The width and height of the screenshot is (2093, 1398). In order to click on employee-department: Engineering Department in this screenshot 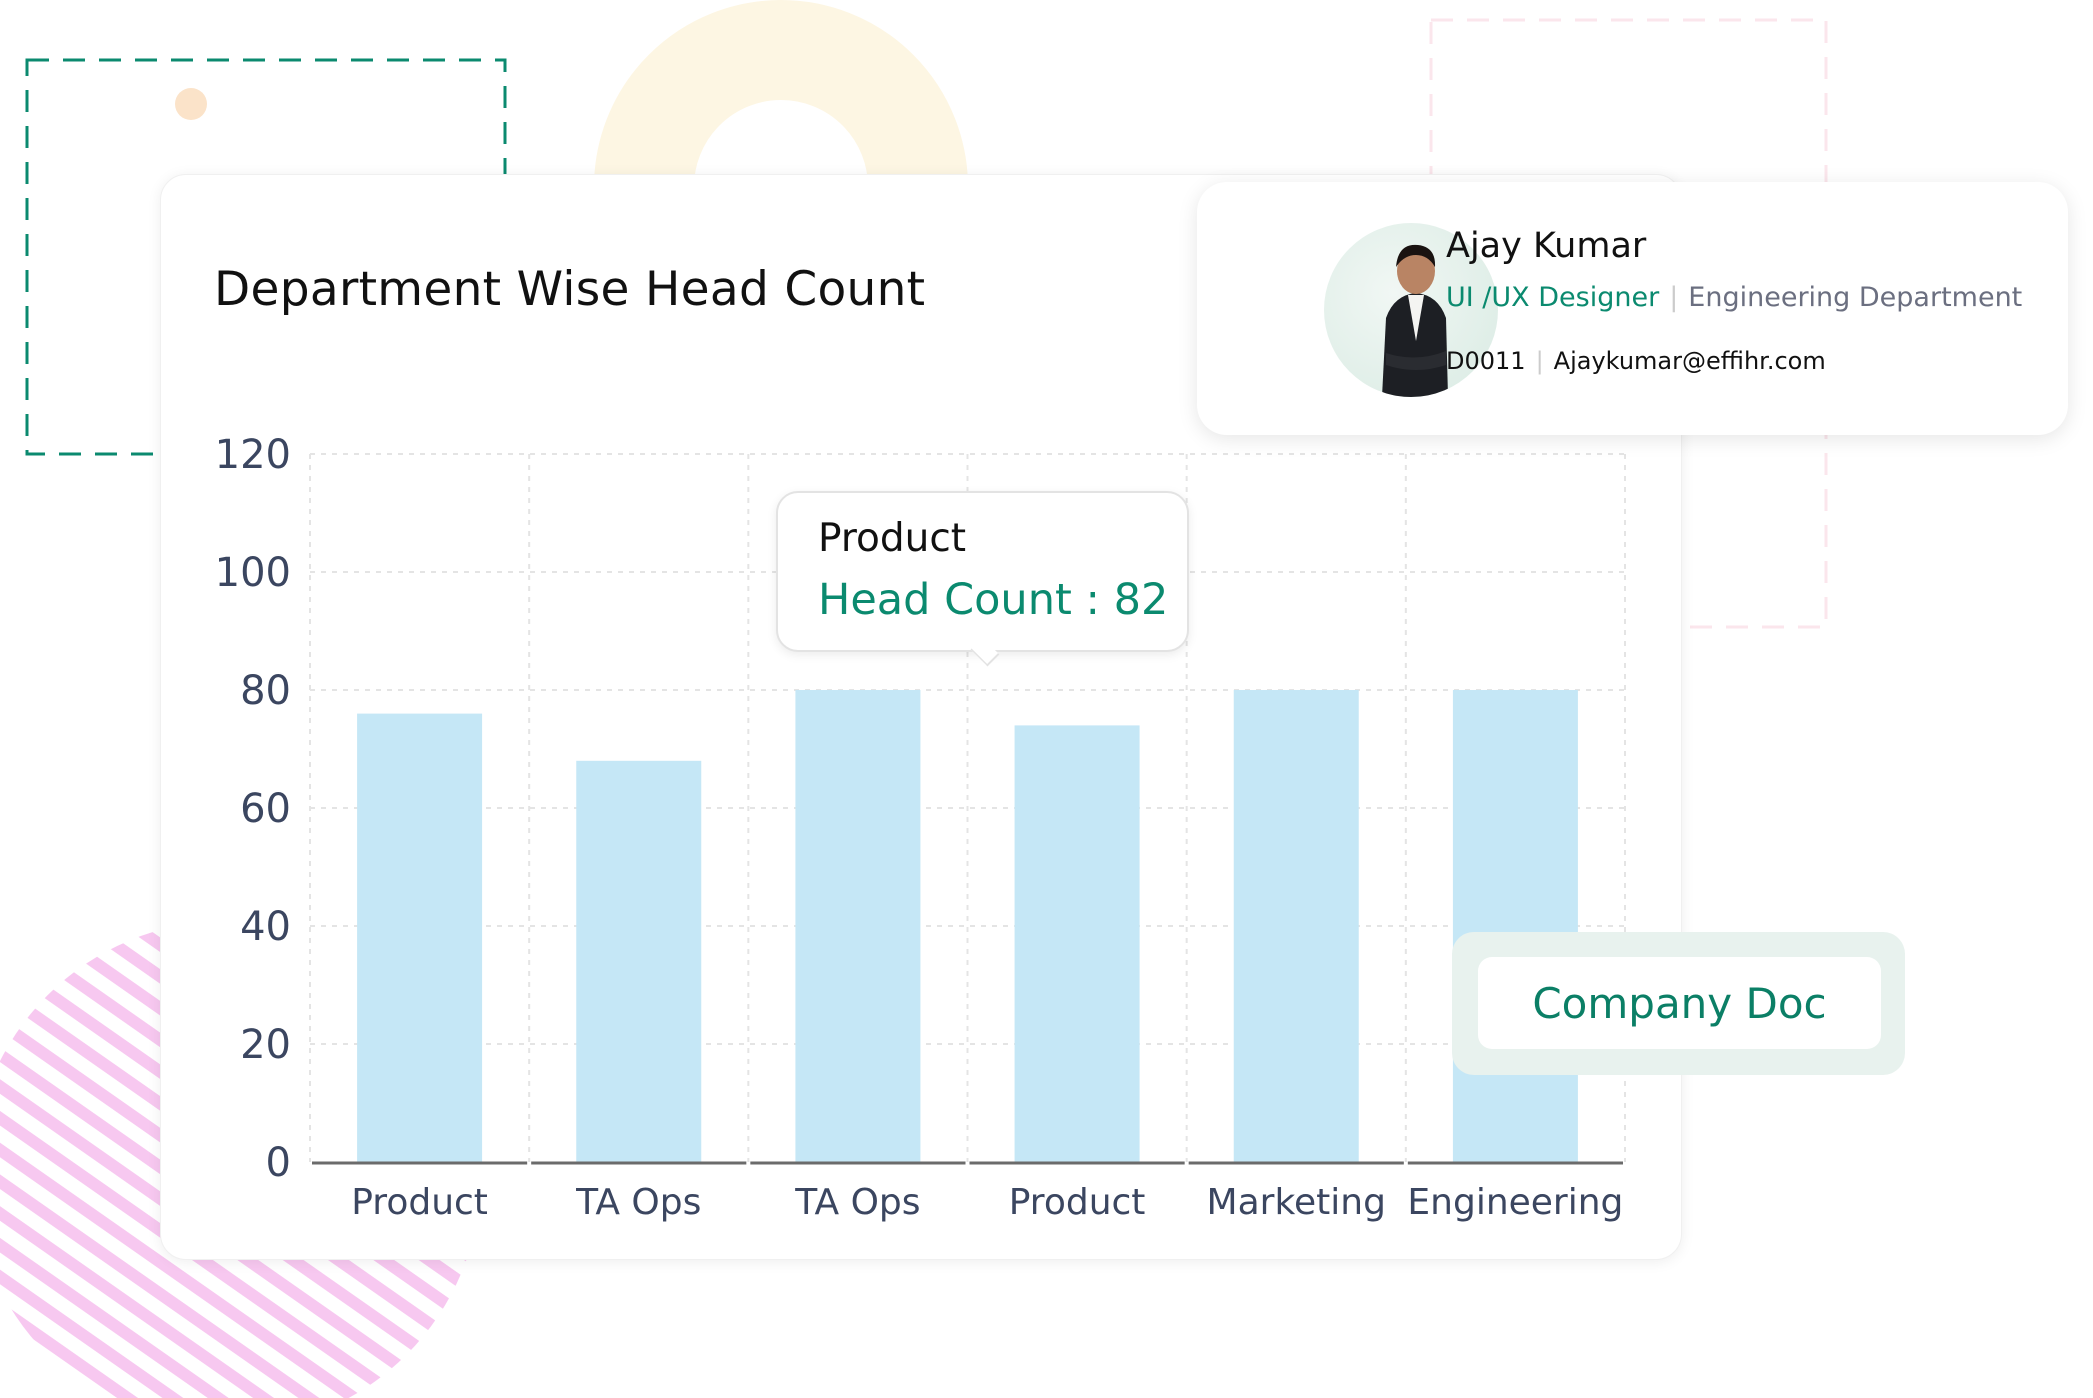, I will do `click(1855, 297)`.